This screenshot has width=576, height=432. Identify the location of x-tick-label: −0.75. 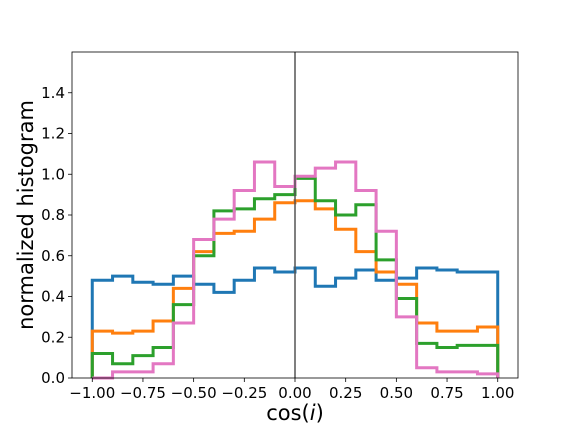
(143, 393).